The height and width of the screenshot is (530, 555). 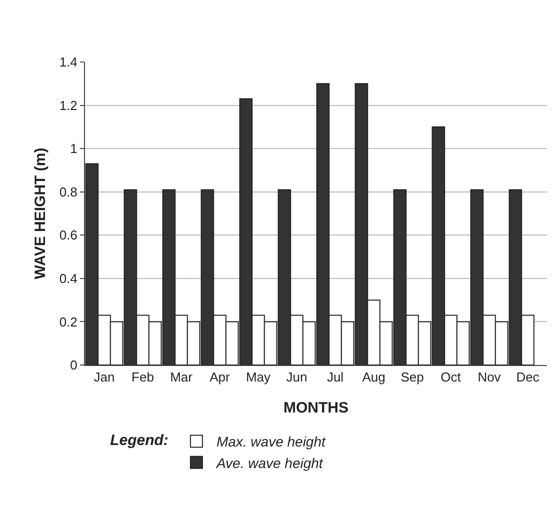 What do you see at coordinates (139, 441) in the screenshot?
I see `legend-title: Legend:` at bounding box center [139, 441].